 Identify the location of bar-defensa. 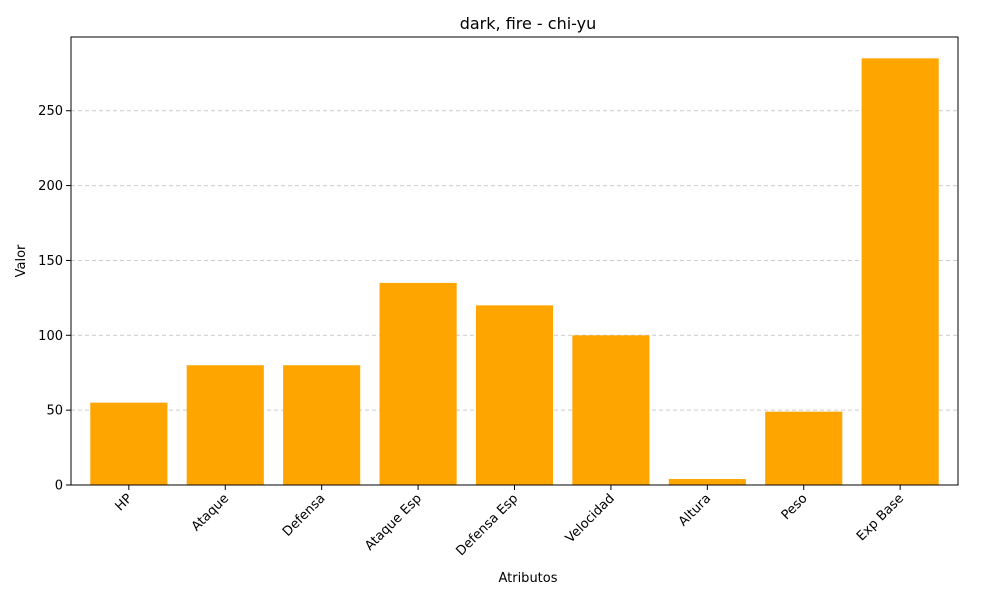
(322, 425).